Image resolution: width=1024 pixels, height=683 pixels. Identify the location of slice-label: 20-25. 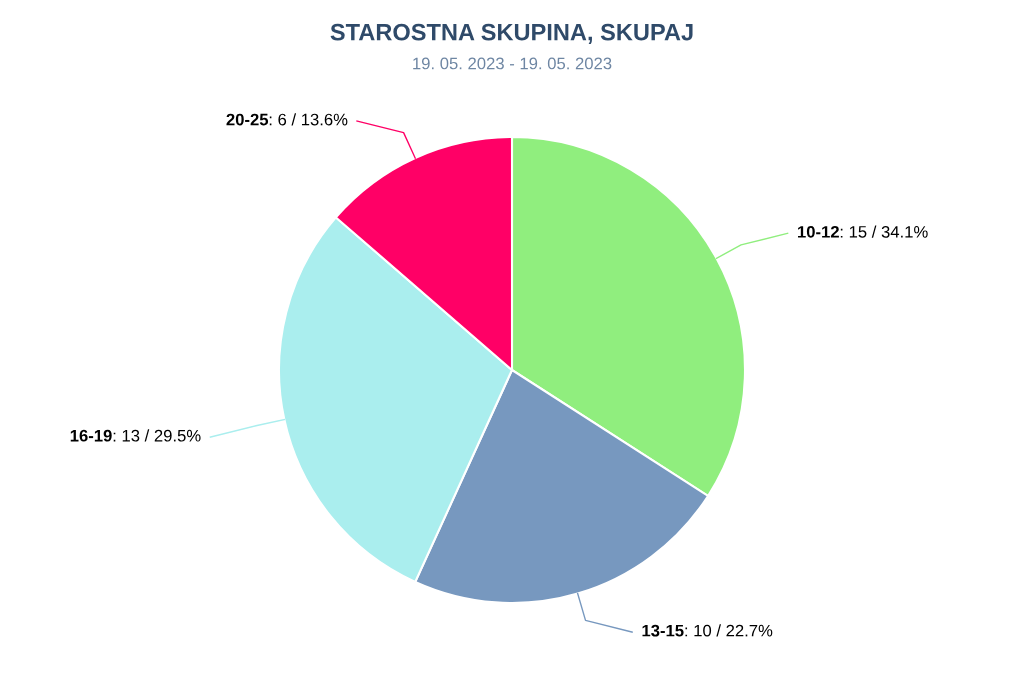
(247, 119).